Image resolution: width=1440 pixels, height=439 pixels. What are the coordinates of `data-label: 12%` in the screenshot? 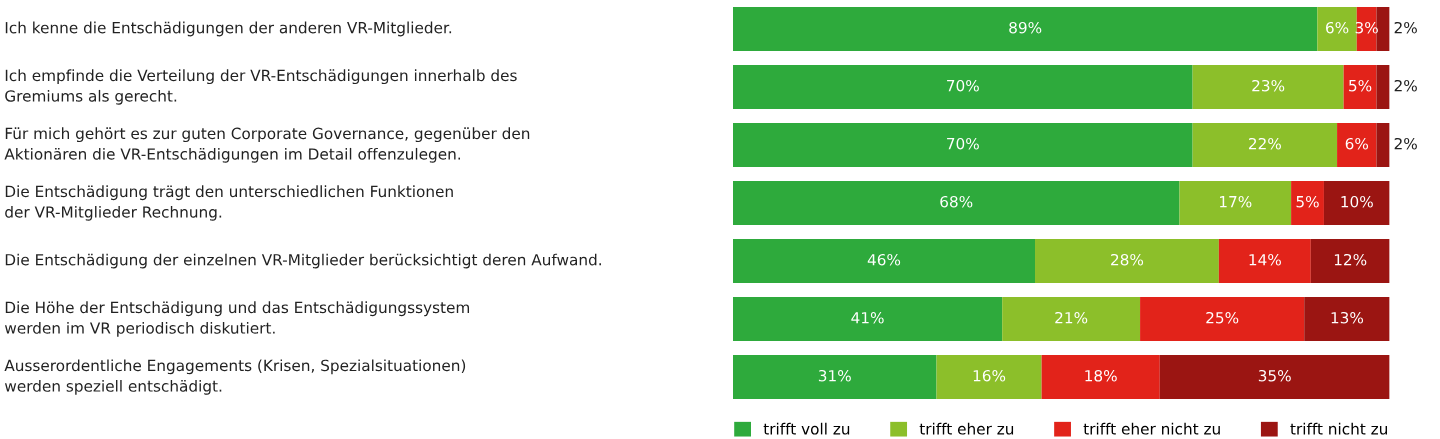 It's located at (1350, 259).